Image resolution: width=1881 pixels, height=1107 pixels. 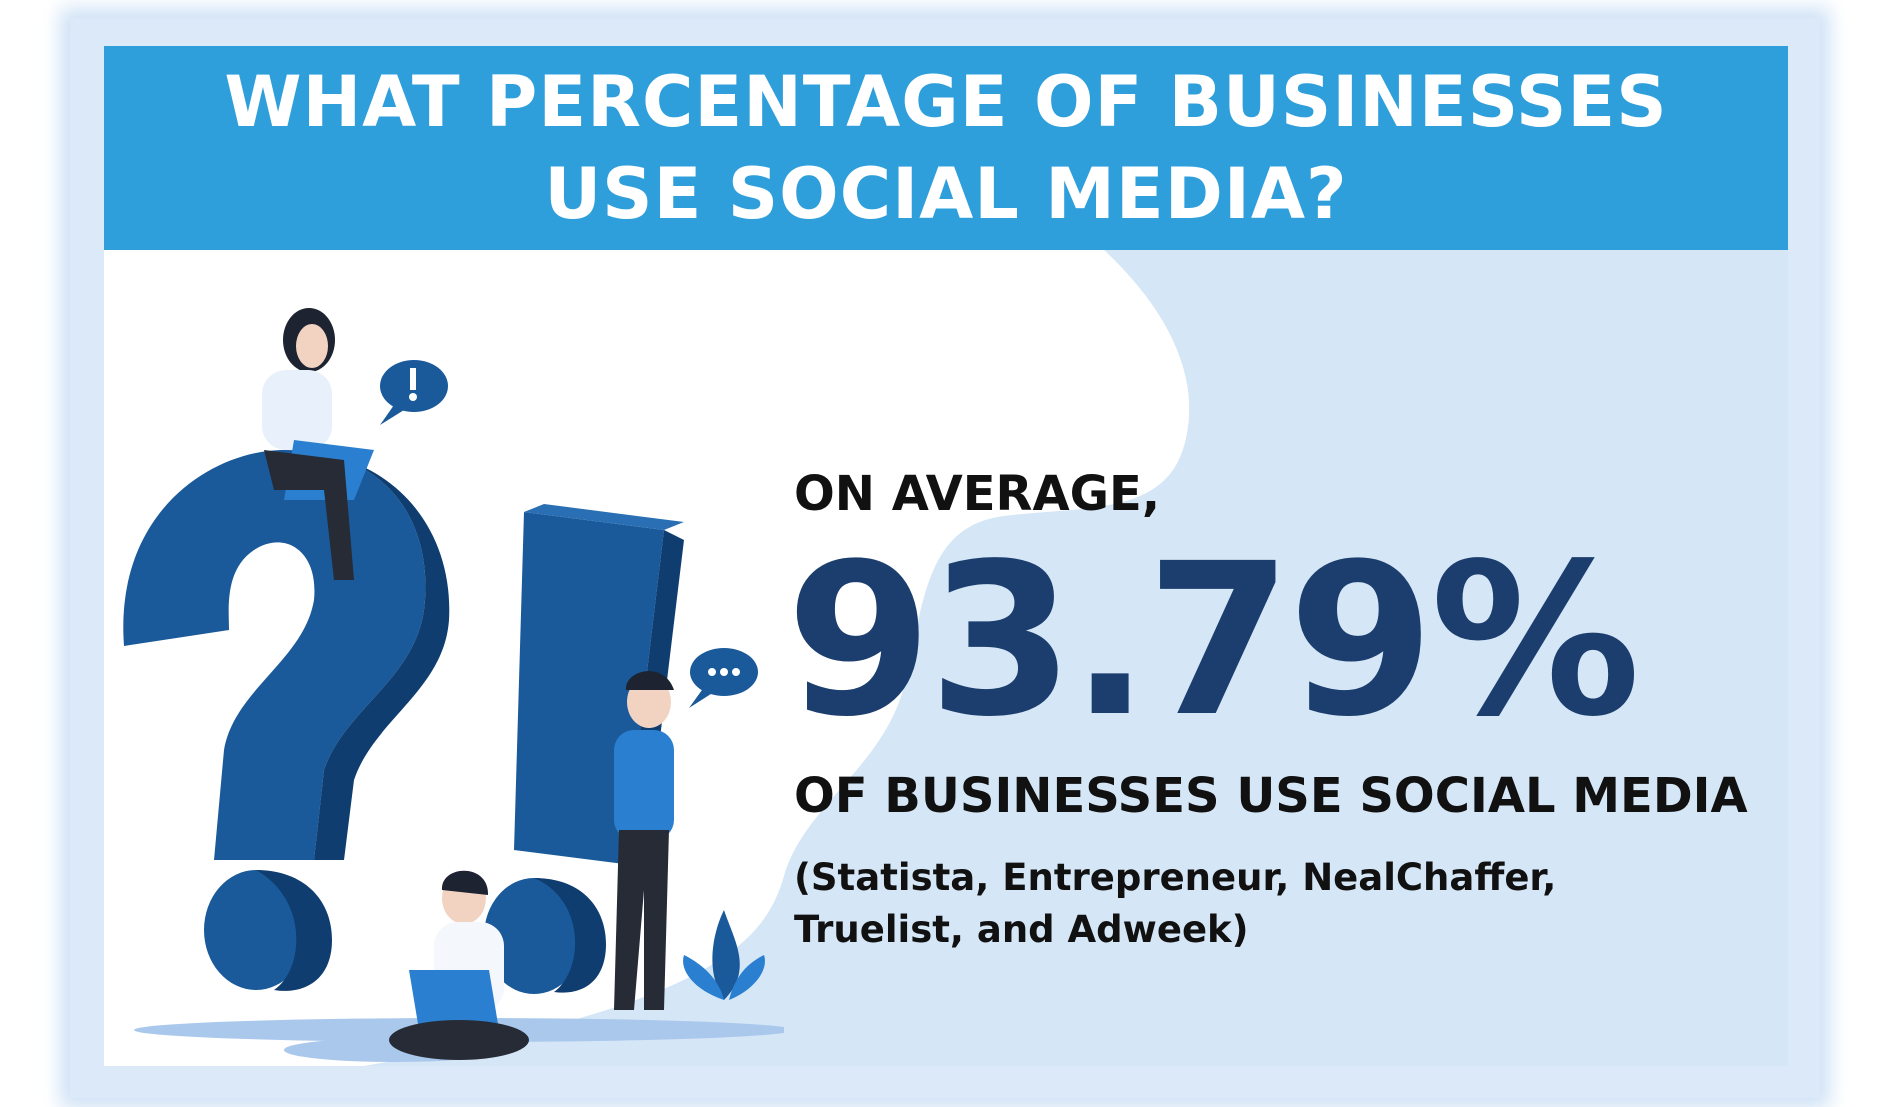 What do you see at coordinates (977, 494) in the screenshot?
I see `stat-lead: ON AVERAGE,` at bounding box center [977, 494].